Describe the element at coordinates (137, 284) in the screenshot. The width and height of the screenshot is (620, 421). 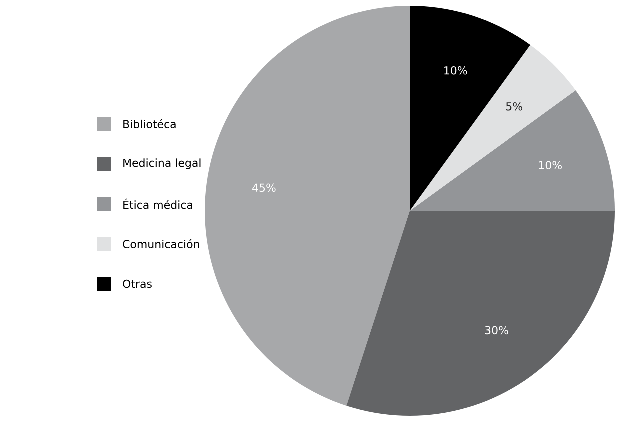
I see `legend-label: Otras` at that location.